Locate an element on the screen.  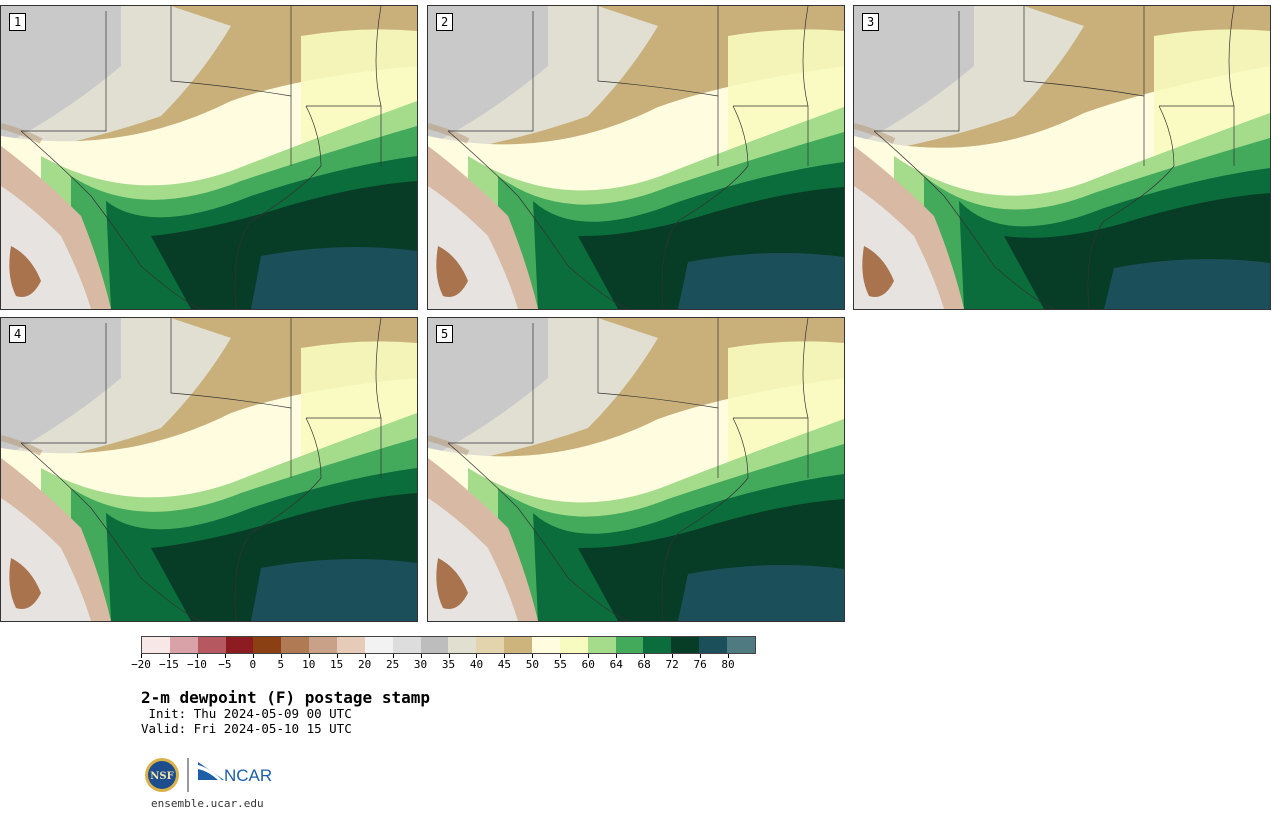
ncar-logo-text: NCAR is located at coordinates (248, 775).